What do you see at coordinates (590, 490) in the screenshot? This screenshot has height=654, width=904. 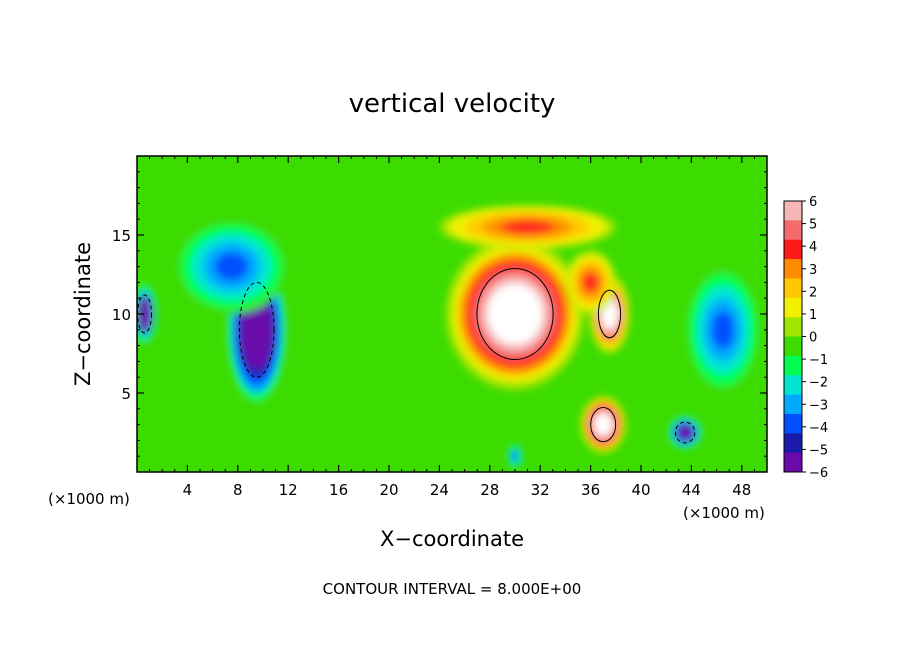 I see `x-tick-label: 36` at bounding box center [590, 490].